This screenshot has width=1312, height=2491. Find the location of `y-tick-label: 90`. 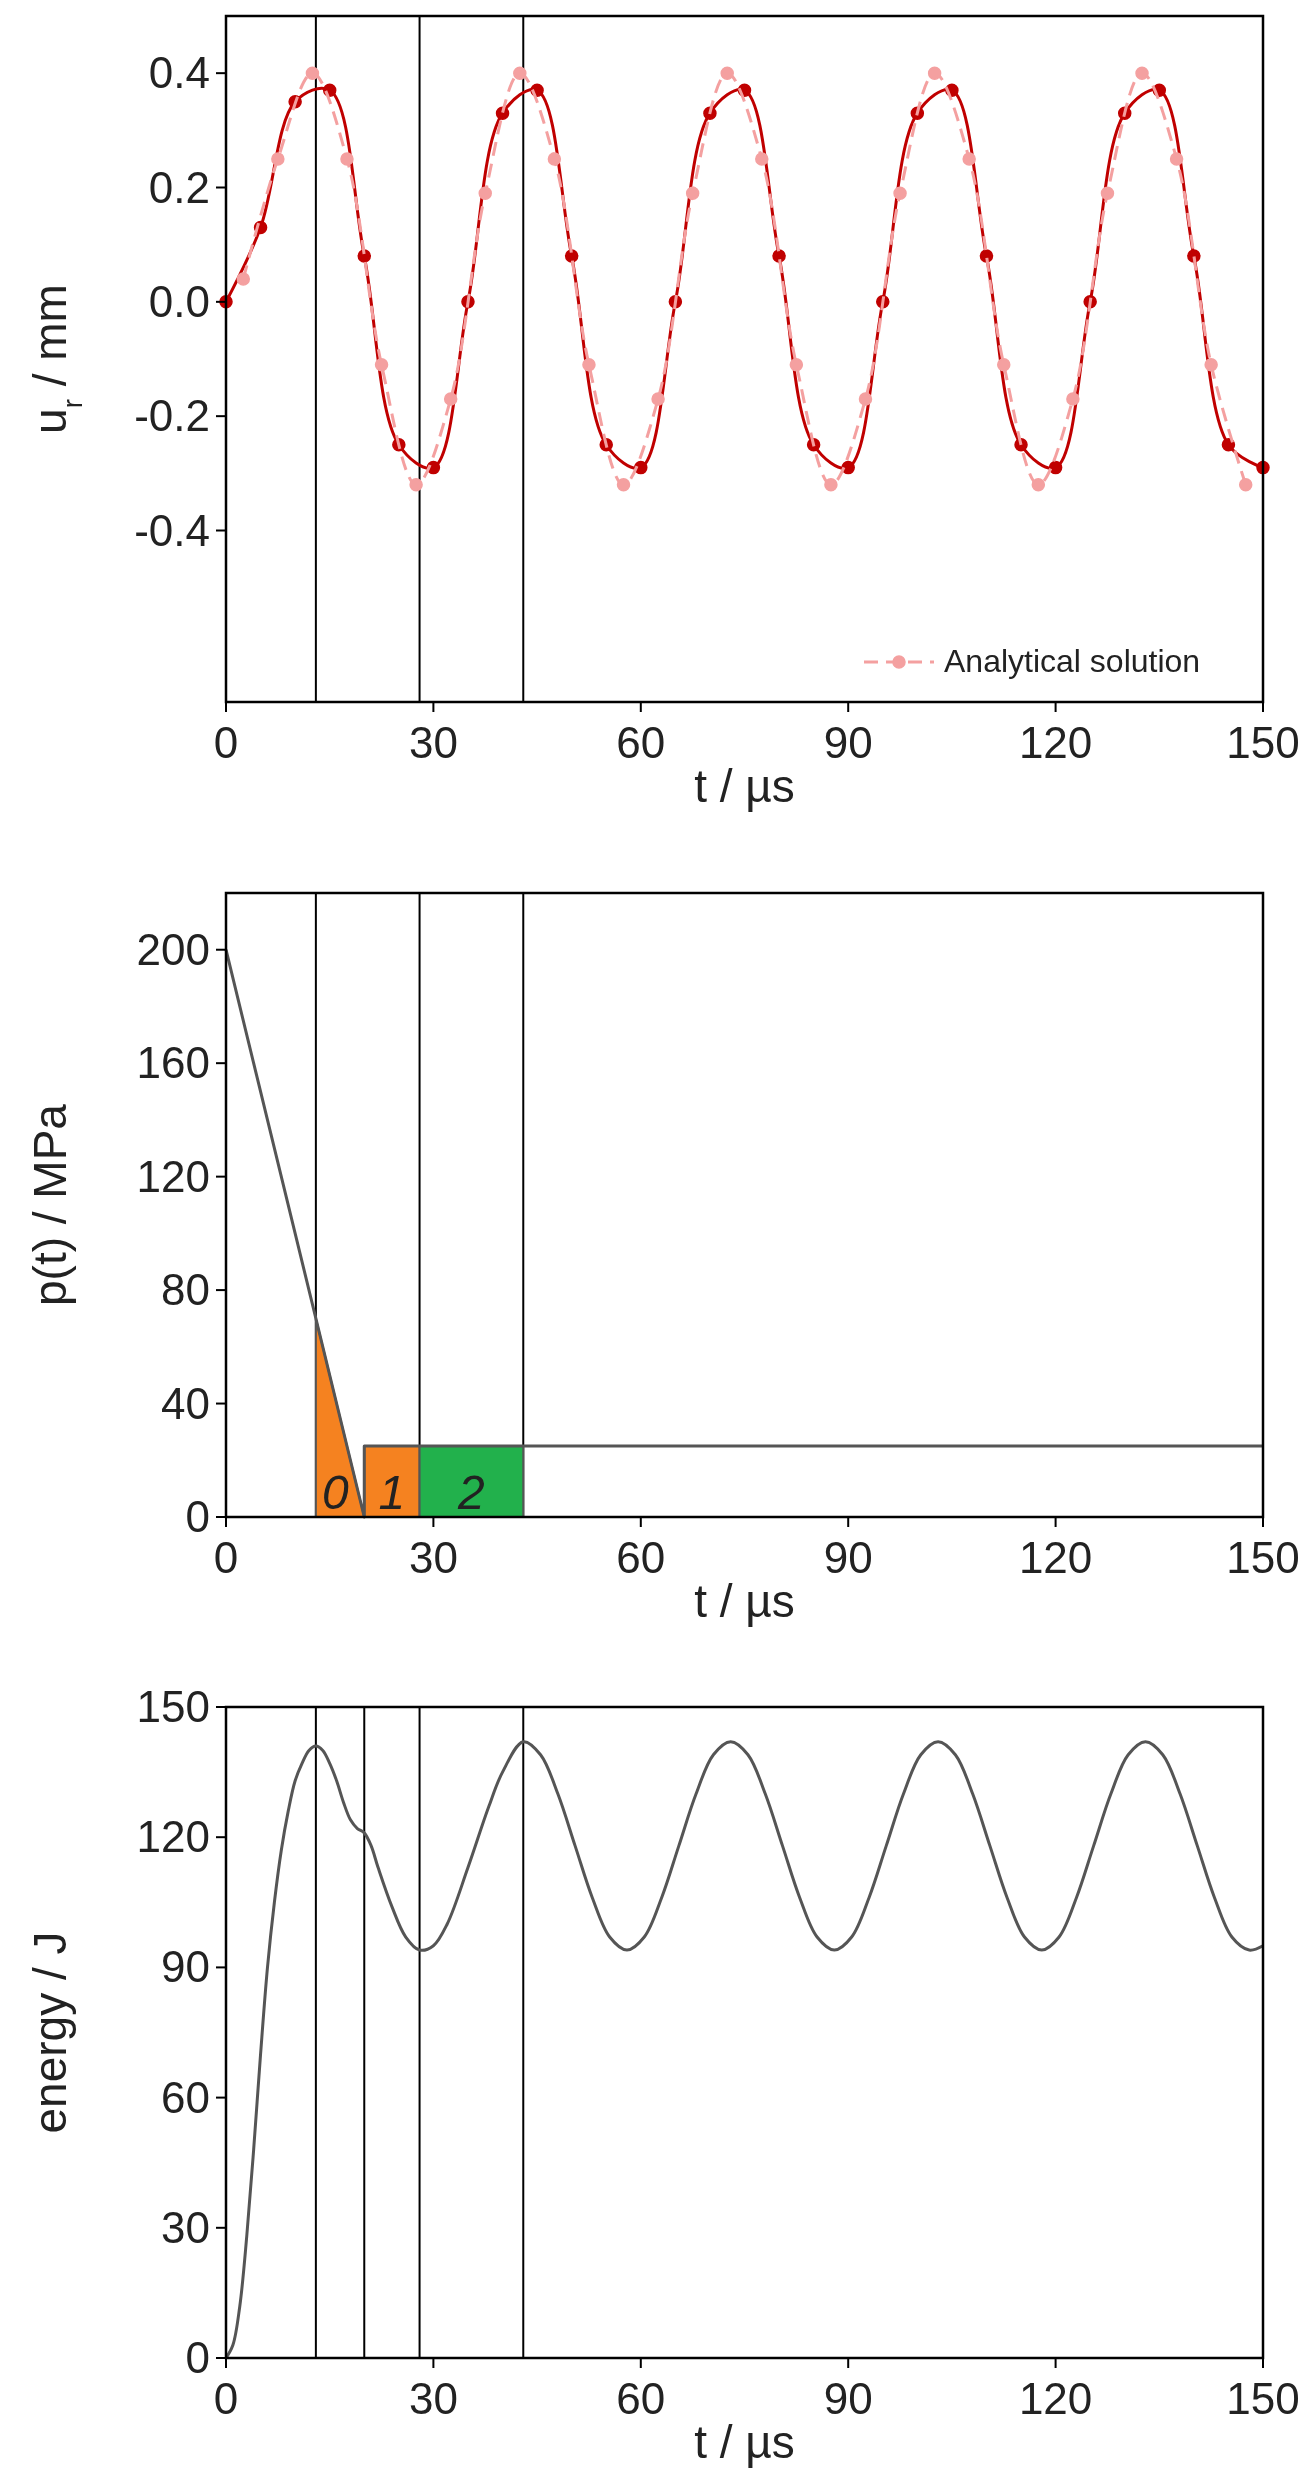

y-tick-label: 90 is located at coordinates (185, 1967).